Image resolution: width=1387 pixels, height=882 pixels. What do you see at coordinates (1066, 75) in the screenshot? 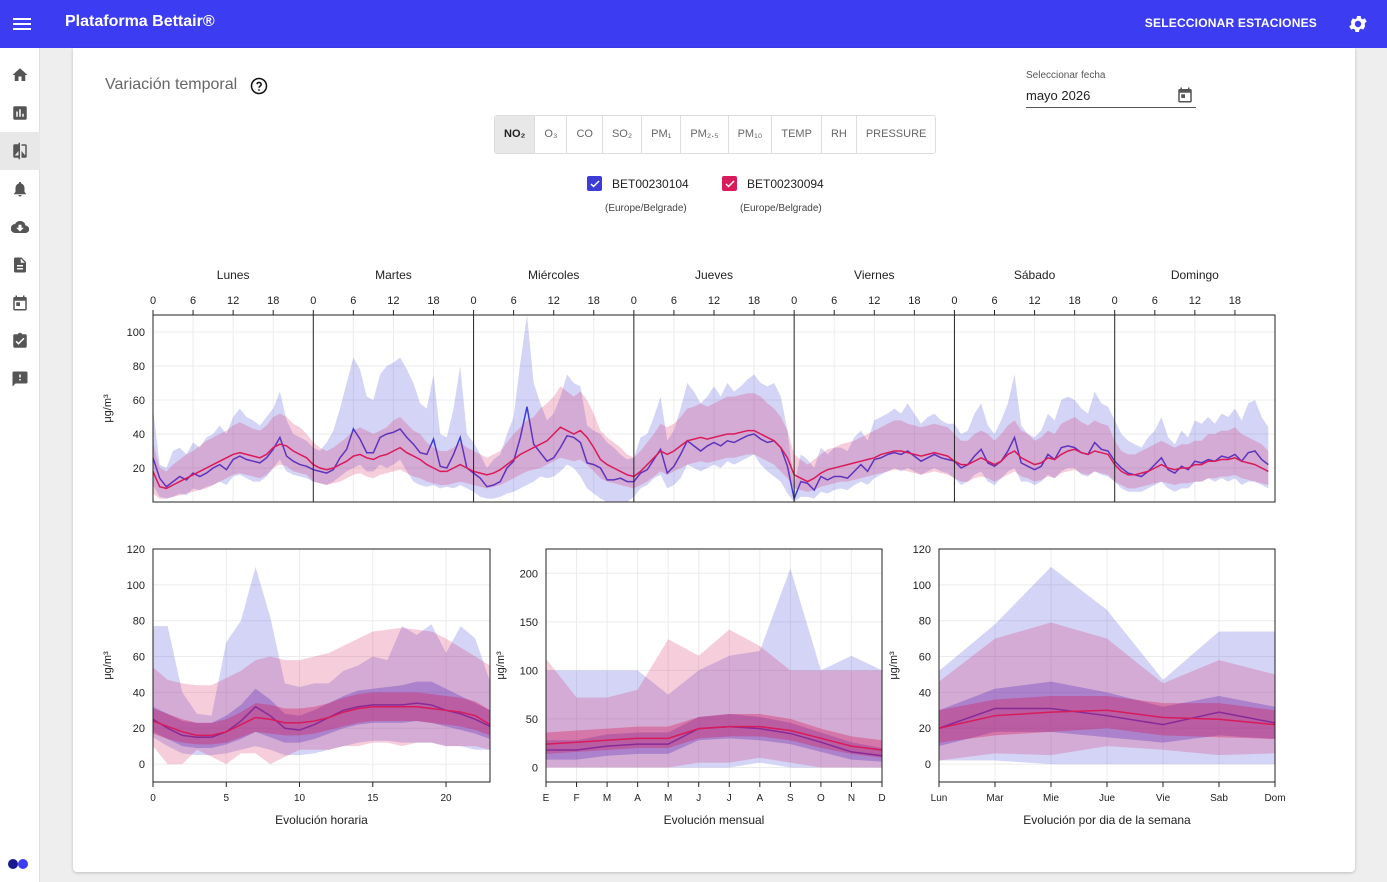
I see `date-label: Seleccionar fecha` at bounding box center [1066, 75].